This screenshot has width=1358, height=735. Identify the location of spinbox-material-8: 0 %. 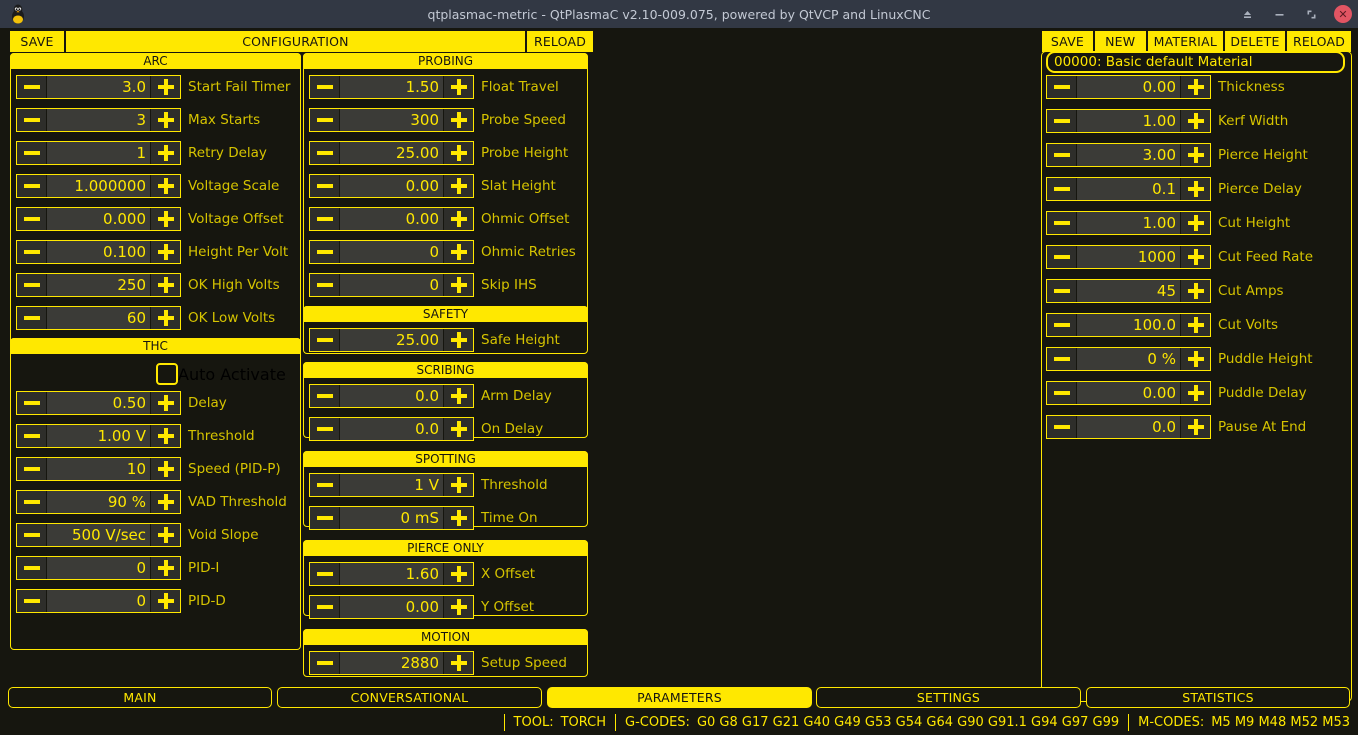
(1128, 359).